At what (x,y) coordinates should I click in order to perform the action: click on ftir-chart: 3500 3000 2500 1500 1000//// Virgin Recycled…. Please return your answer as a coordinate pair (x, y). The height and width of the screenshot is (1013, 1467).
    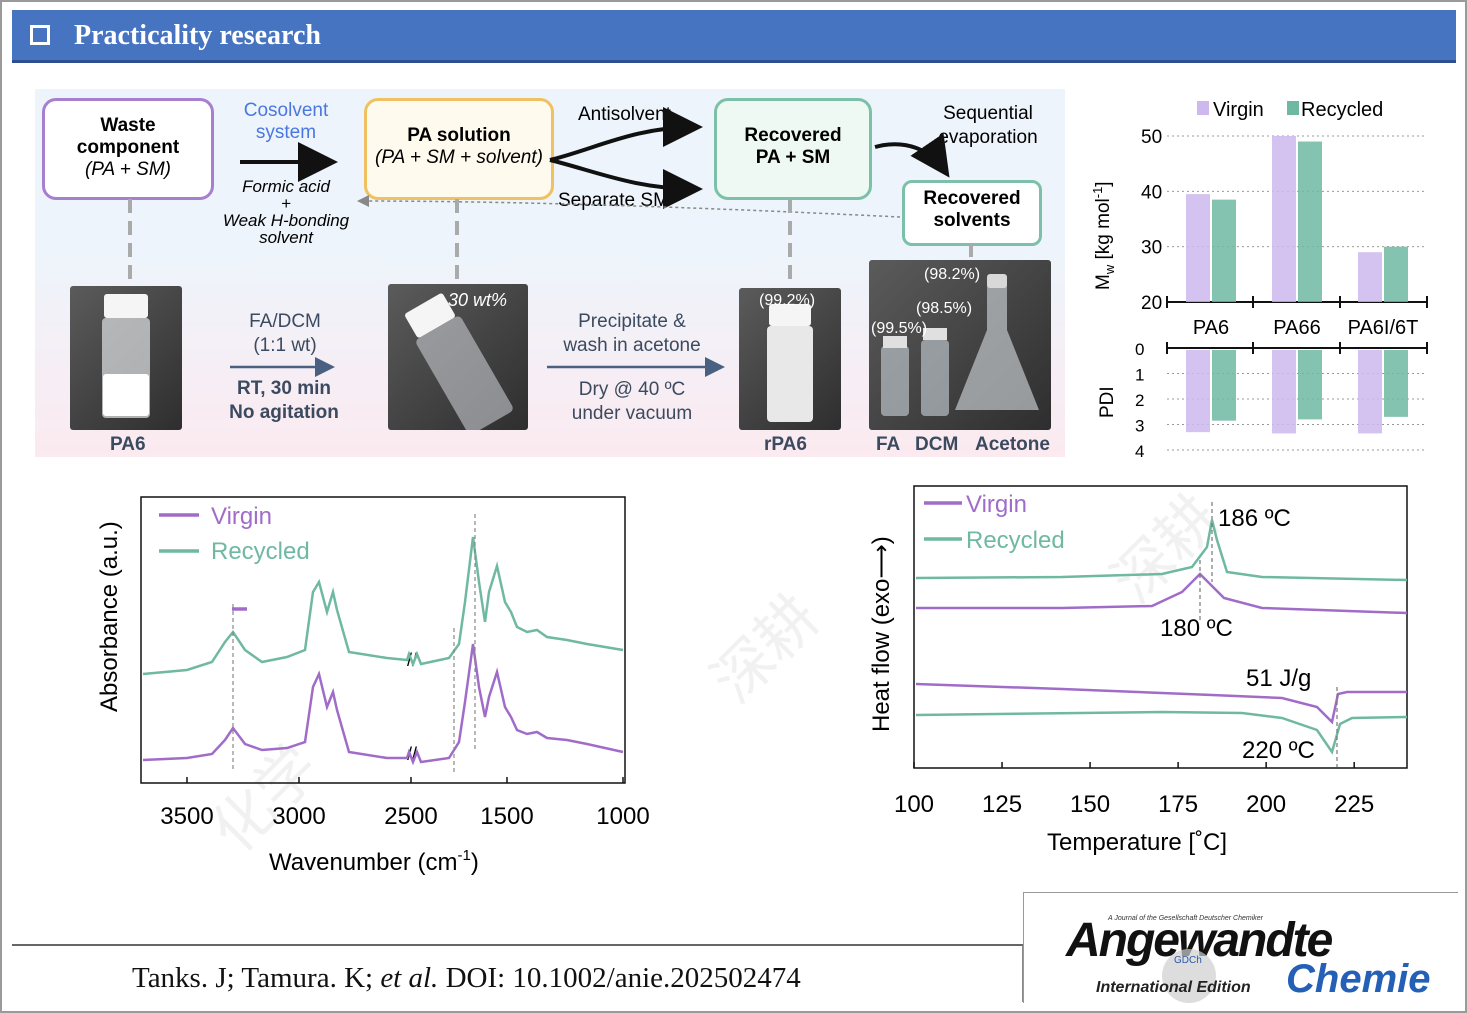
    Looking at the image, I should click on (373, 686).